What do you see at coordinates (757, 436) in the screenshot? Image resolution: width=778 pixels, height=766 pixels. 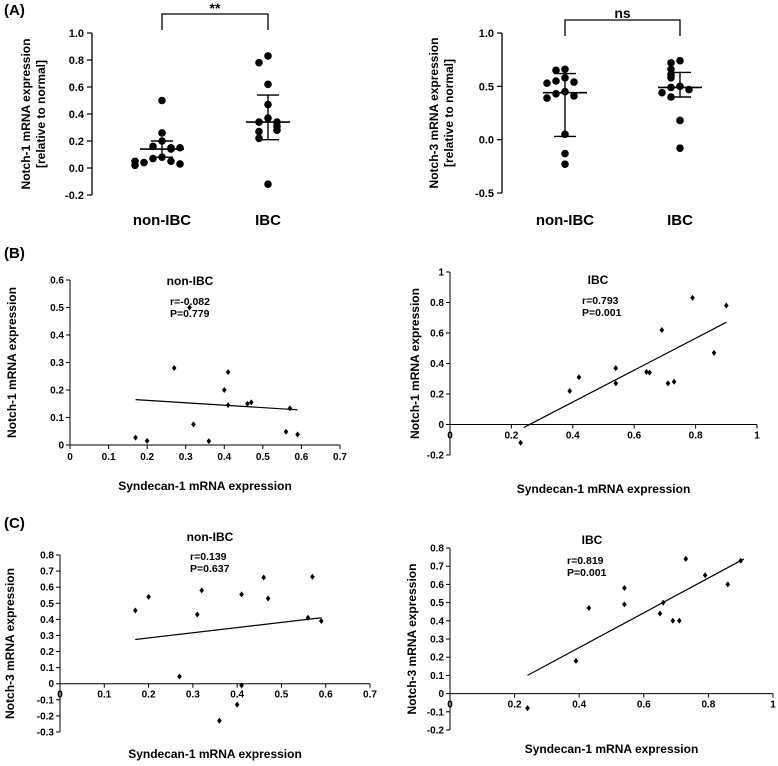 I see `x-tick-label: 1` at bounding box center [757, 436].